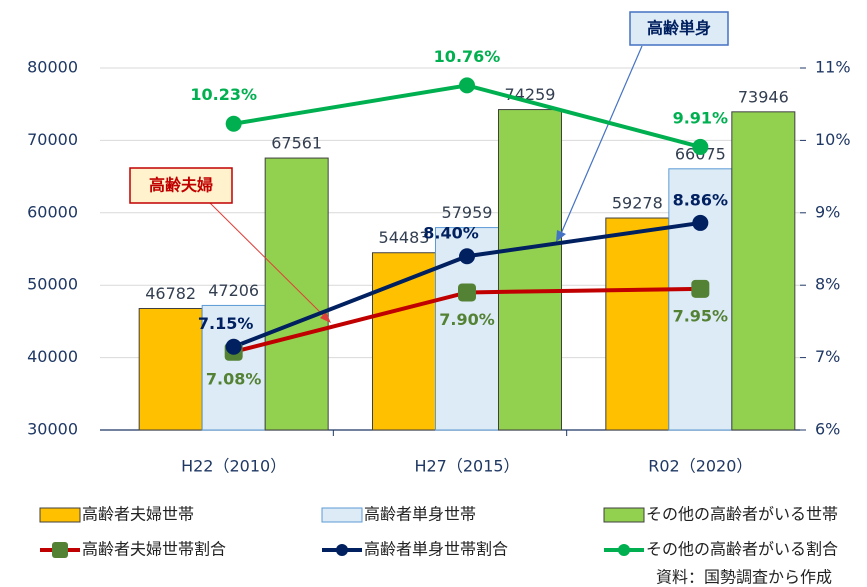 The width and height of the screenshot is (867, 587). Describe the element at coordinates (420, 514) in the screenshot. I see `legend-label: 高齢者単身世帯` at that location.